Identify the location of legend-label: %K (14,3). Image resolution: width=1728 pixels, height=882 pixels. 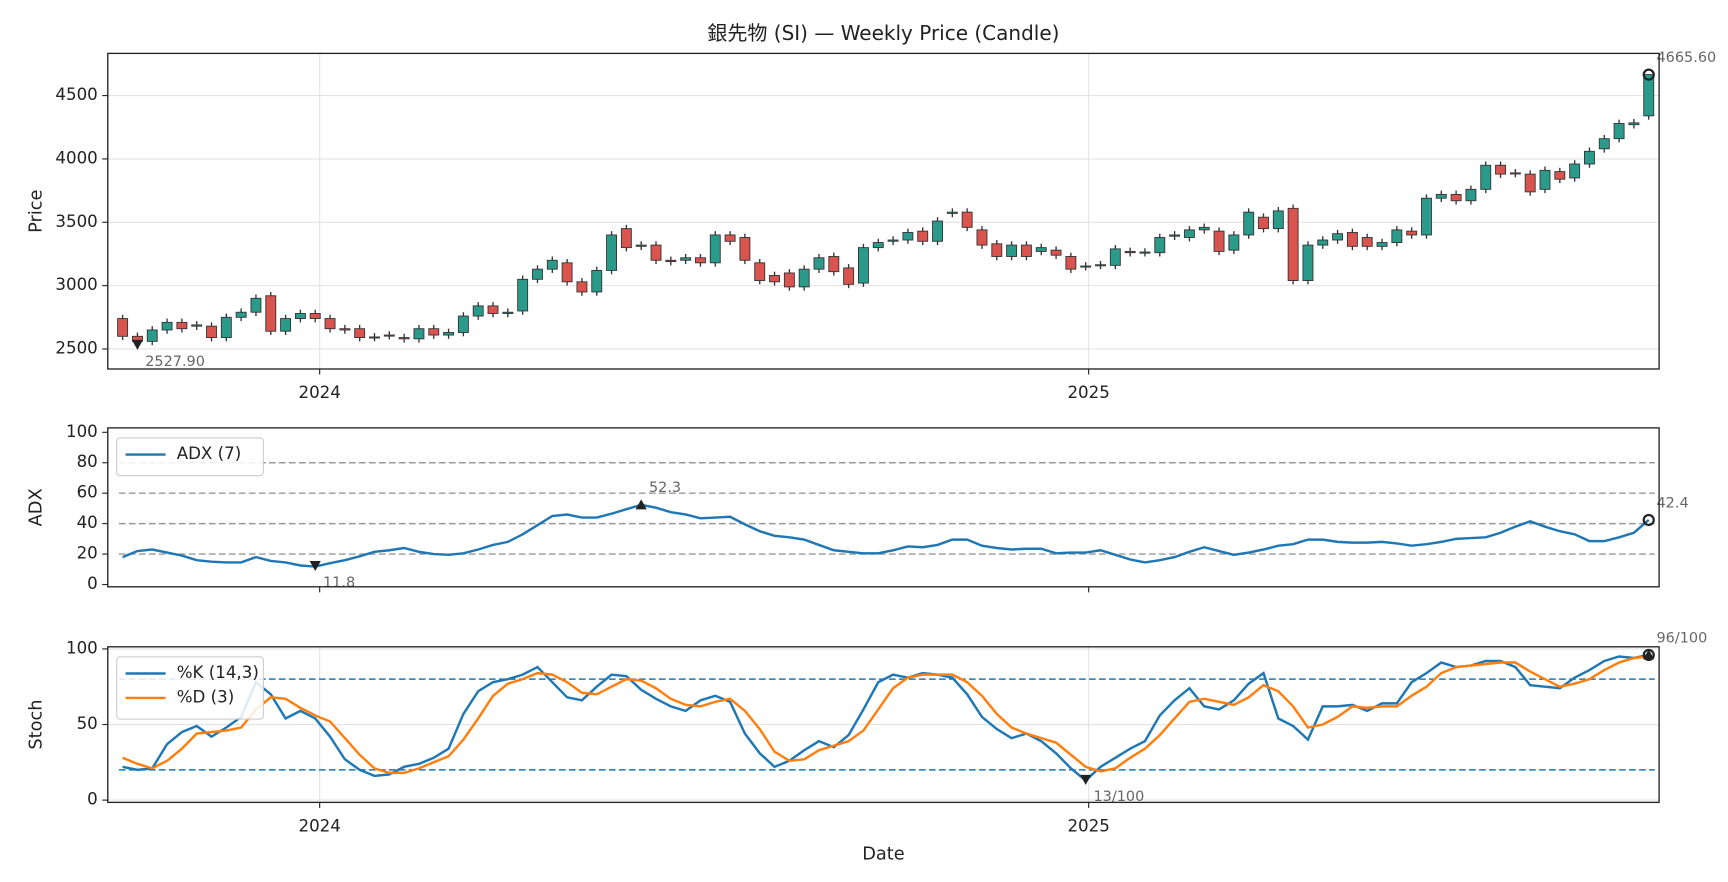
(218, 672).